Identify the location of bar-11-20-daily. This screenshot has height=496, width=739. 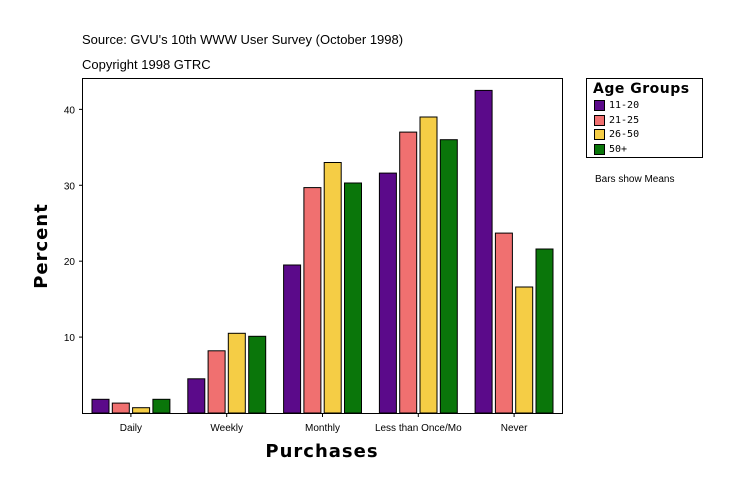
(100, 406).